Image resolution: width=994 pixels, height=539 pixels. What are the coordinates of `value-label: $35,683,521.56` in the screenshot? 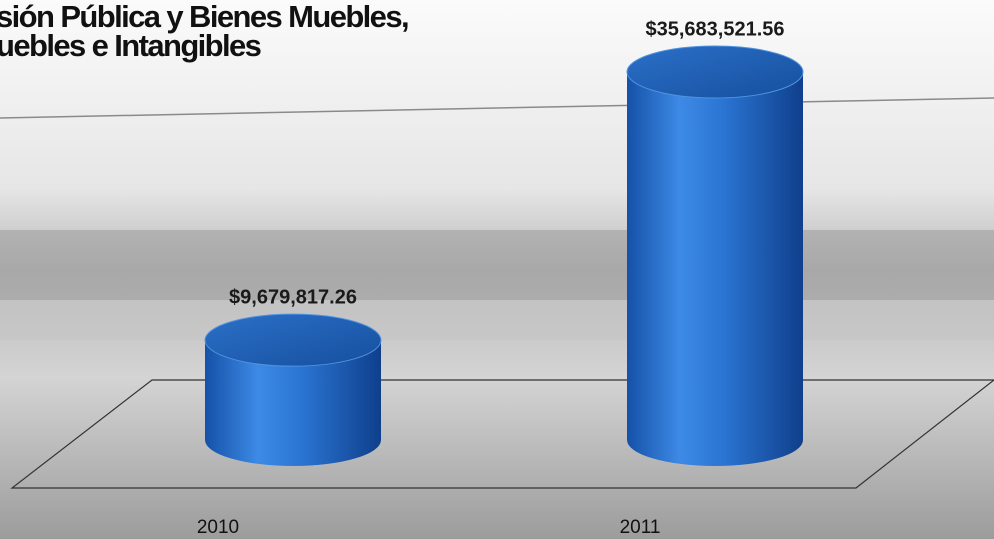 It's located at (714, 29).